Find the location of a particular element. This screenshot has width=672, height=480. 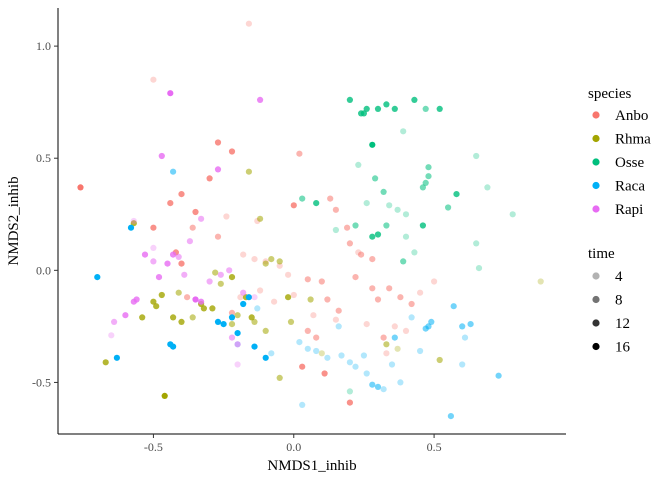

legend-time-title: time is located at coordinates (601, 254).